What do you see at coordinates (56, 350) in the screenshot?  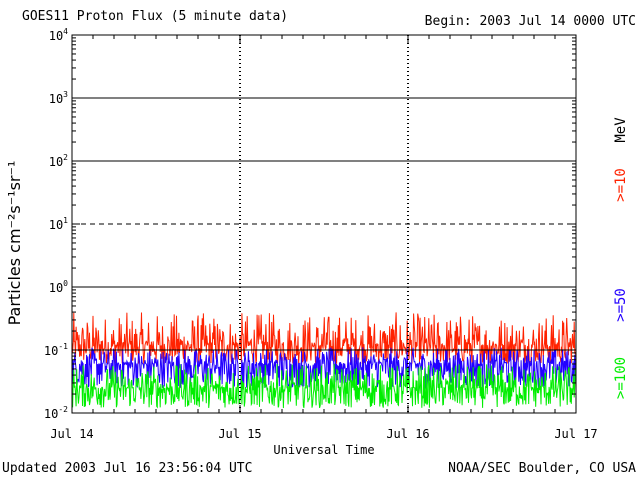 I see `y-tick-label: 10⁻¹` at bounding box center [56, 350].